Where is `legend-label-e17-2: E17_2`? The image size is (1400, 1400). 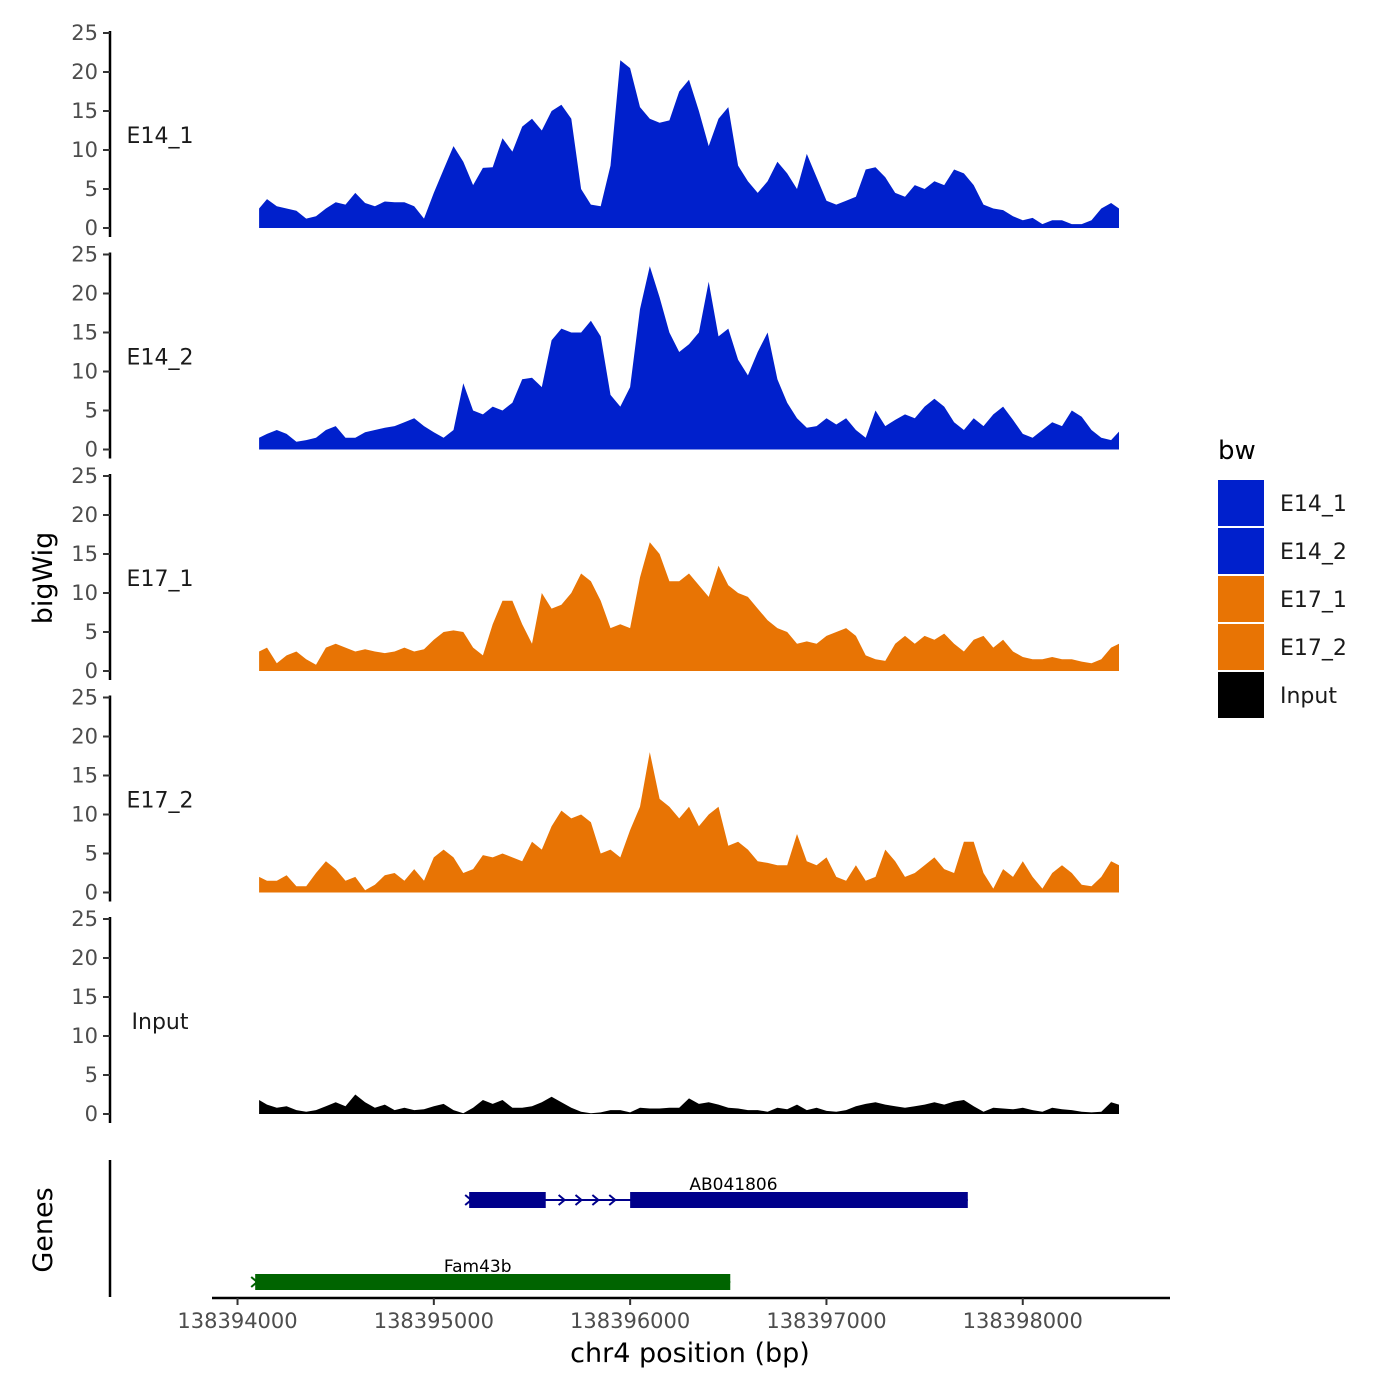
legend-label-e17-2: E17_2 is located at coordinates (1313, 648).